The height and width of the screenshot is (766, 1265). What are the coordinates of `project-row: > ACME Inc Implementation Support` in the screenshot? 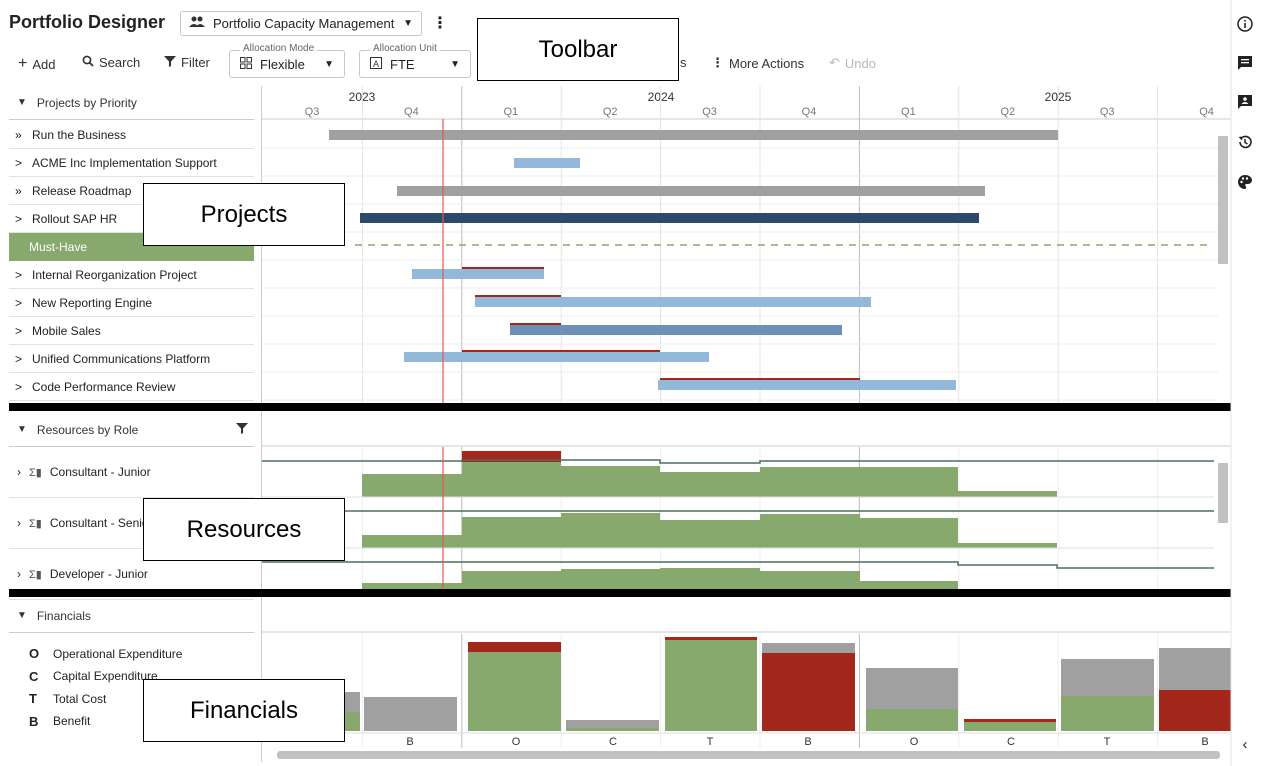 It's located at (131, 163).